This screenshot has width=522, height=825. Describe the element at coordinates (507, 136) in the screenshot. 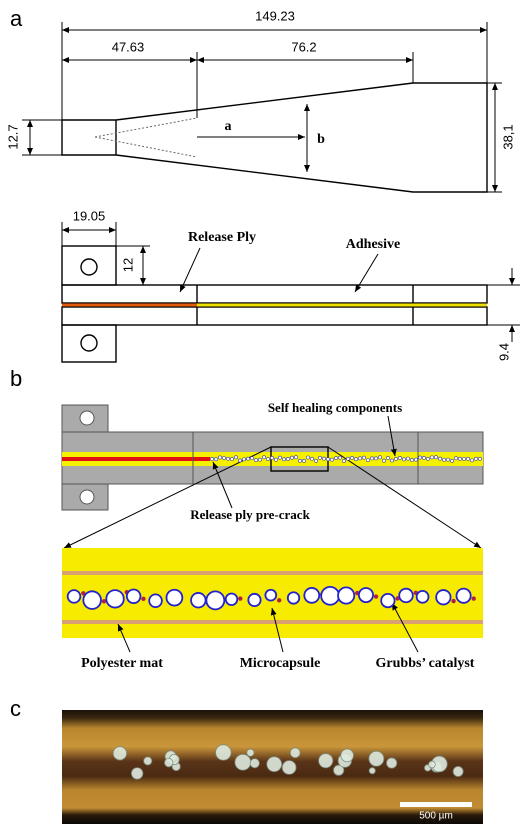

I see `dimension: 38,1` at that location.